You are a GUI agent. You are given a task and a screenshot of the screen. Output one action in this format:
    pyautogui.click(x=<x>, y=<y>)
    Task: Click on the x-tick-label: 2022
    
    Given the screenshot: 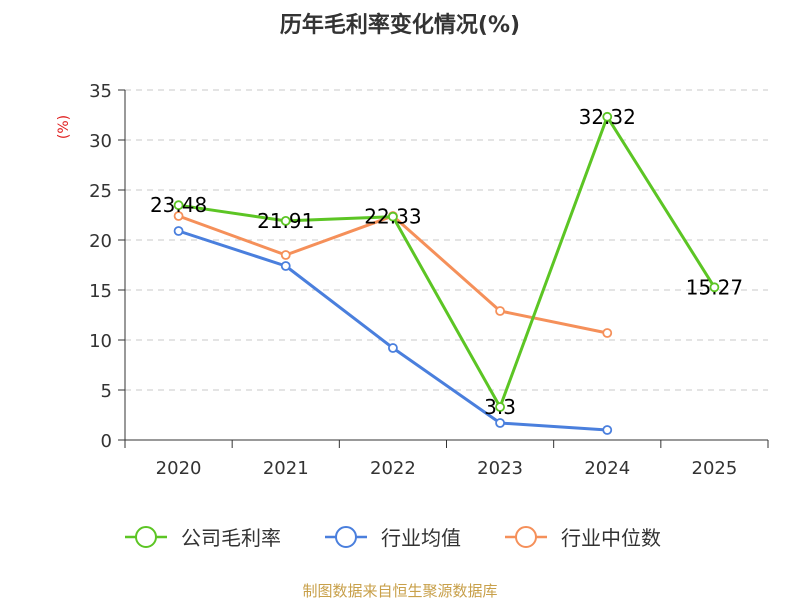 What is the action you would take?
    pyautogui.click(x=393, y=468)
    